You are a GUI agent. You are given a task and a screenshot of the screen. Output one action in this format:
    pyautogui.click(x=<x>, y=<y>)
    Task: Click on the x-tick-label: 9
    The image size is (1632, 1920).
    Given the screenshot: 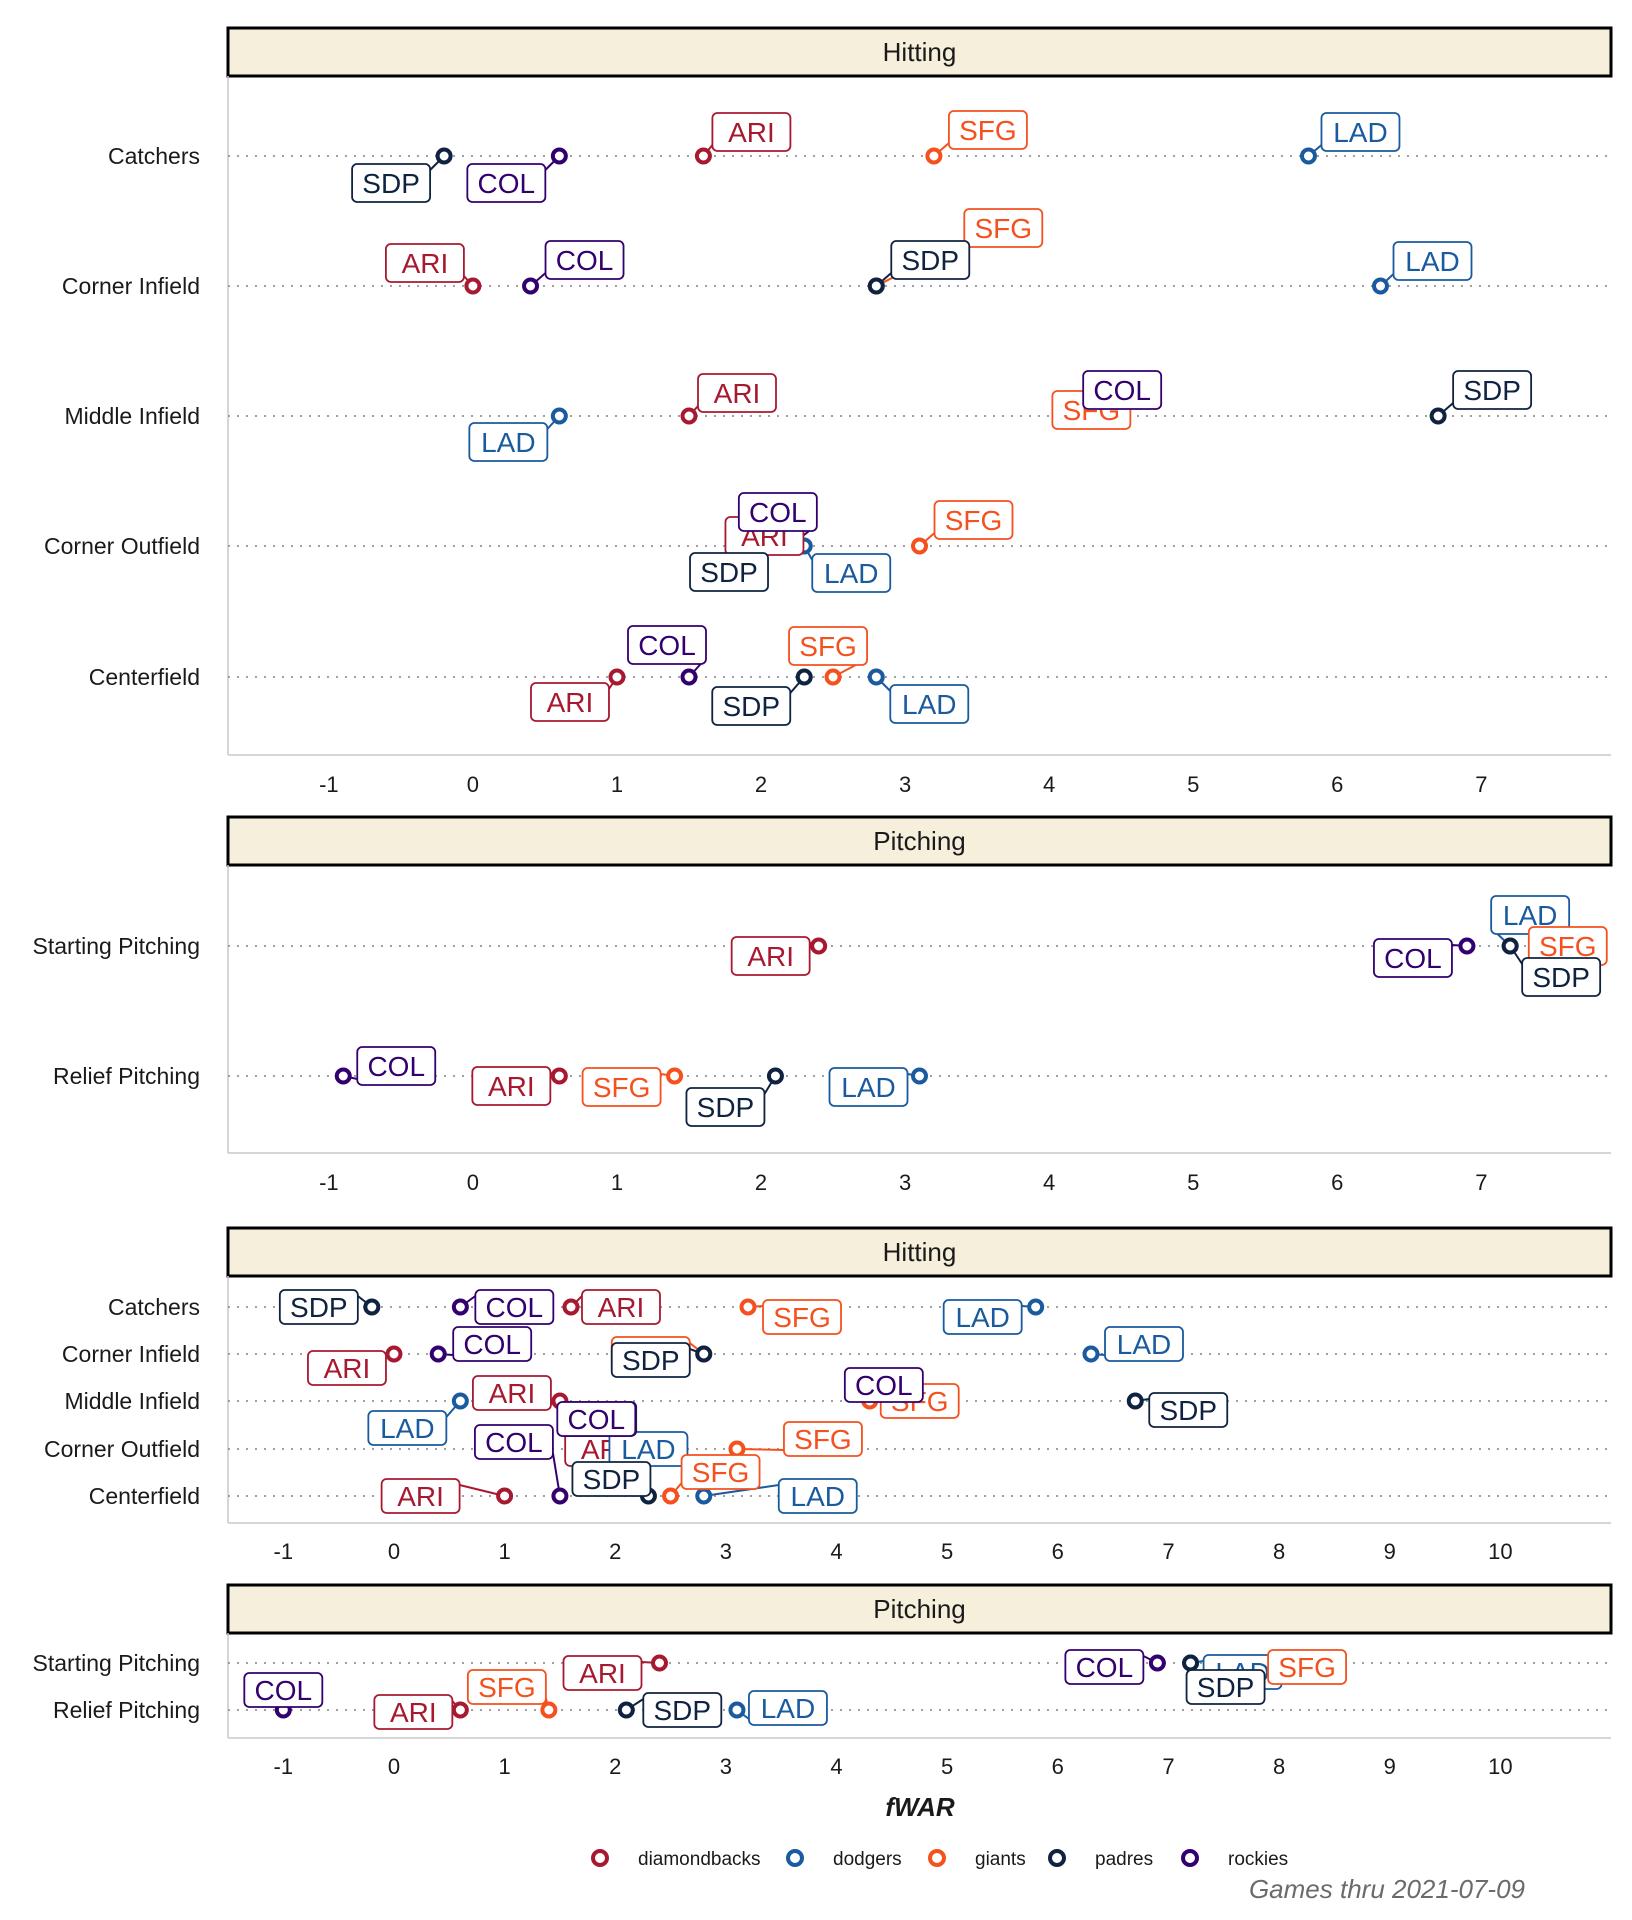 What is the action you would take?
    pyautogui.click(x=1390, y=1766)
    